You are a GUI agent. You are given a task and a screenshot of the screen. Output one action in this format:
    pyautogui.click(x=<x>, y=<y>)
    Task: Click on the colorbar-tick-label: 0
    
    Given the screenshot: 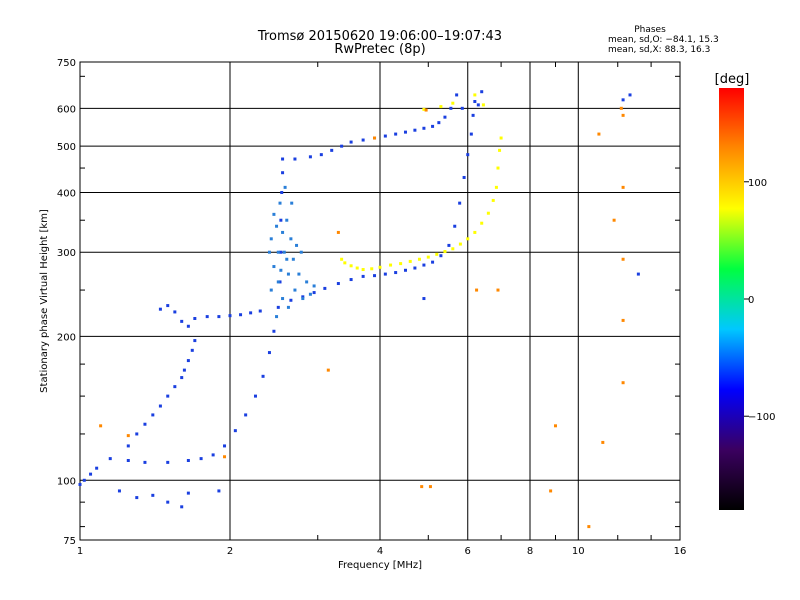 What is the action you would take?
    pyautogui.click(x=751, y=300)
    